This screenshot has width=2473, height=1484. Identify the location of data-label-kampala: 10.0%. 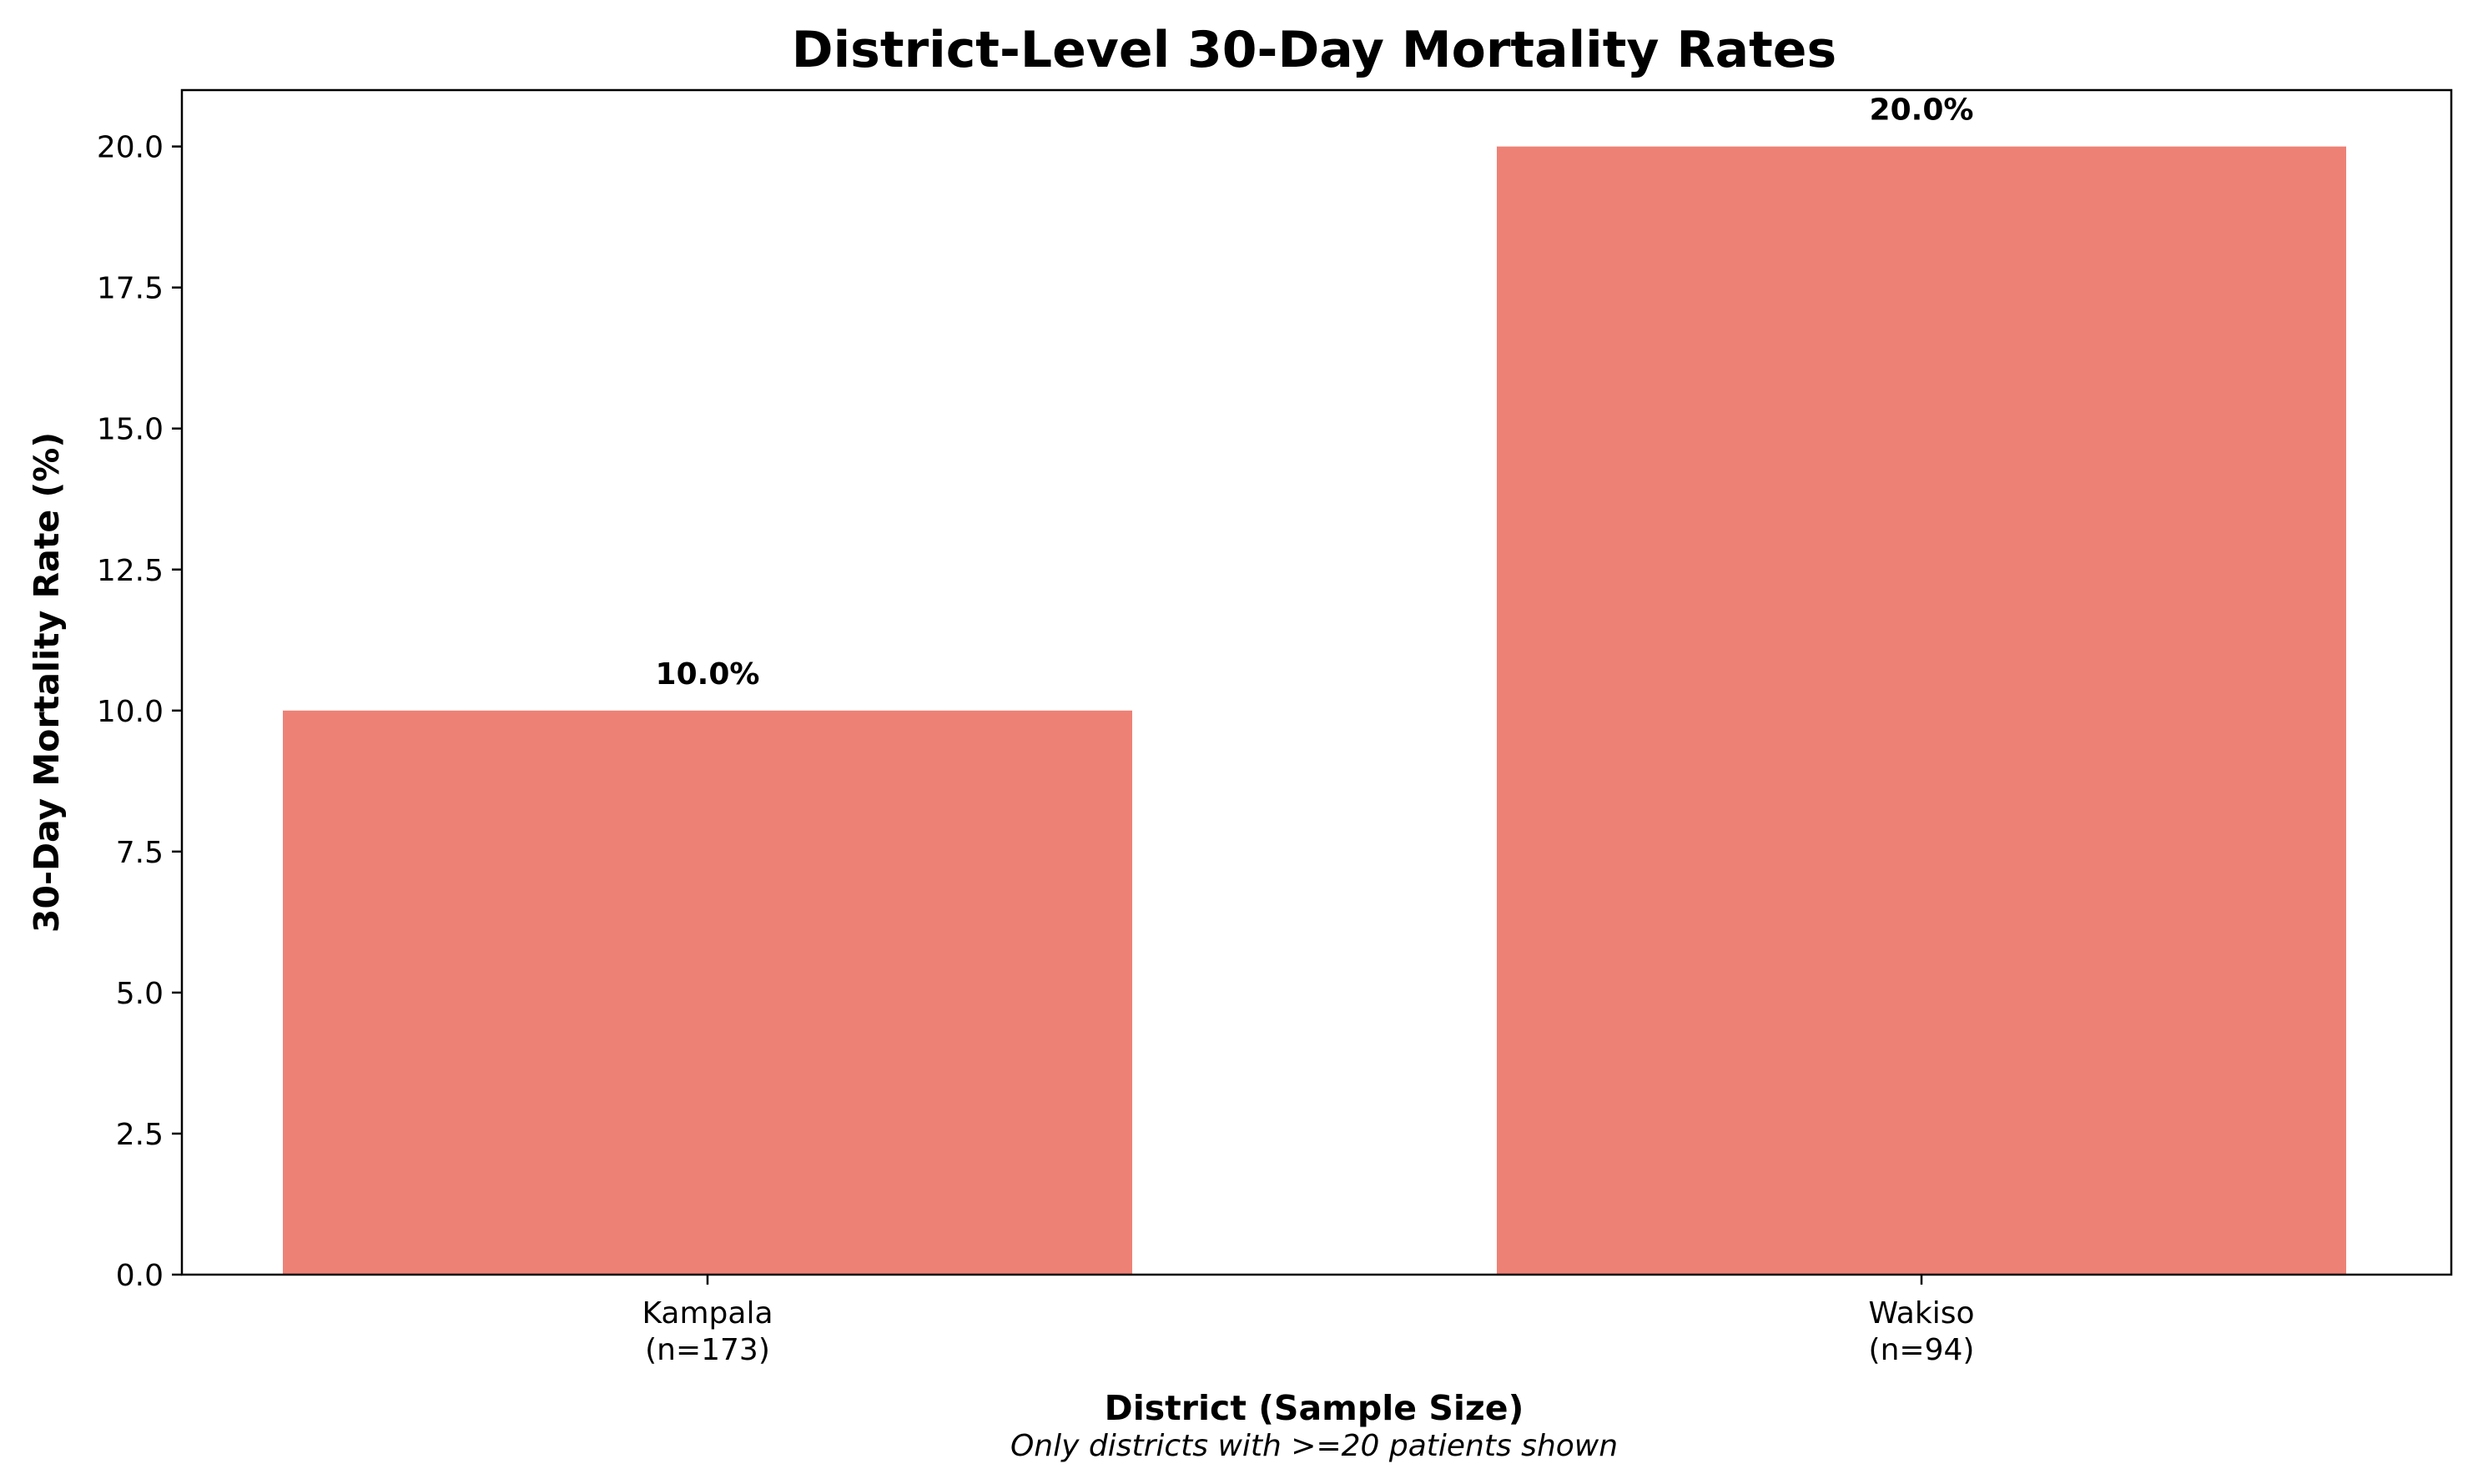
(708, 675).